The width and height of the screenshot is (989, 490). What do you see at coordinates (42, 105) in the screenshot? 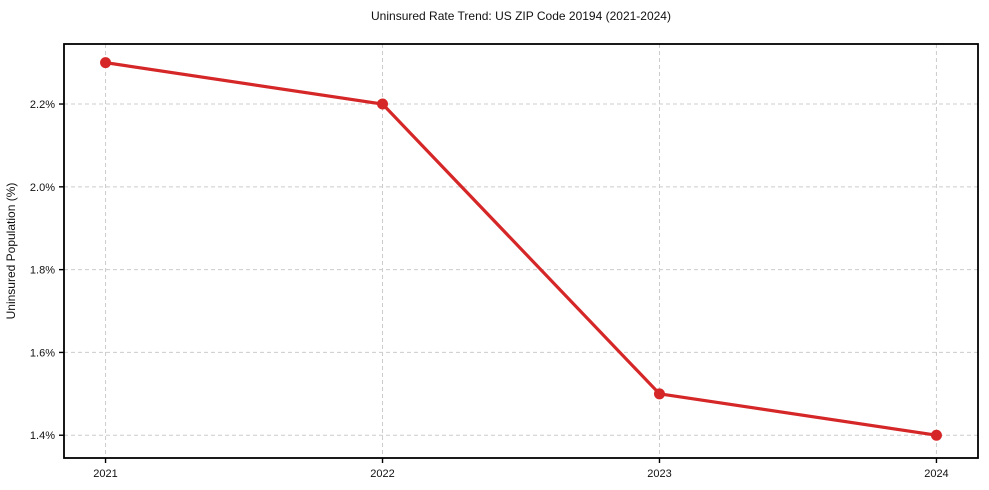
I see `y-tick-label: 2.2%` at bounding box center [42, 105].